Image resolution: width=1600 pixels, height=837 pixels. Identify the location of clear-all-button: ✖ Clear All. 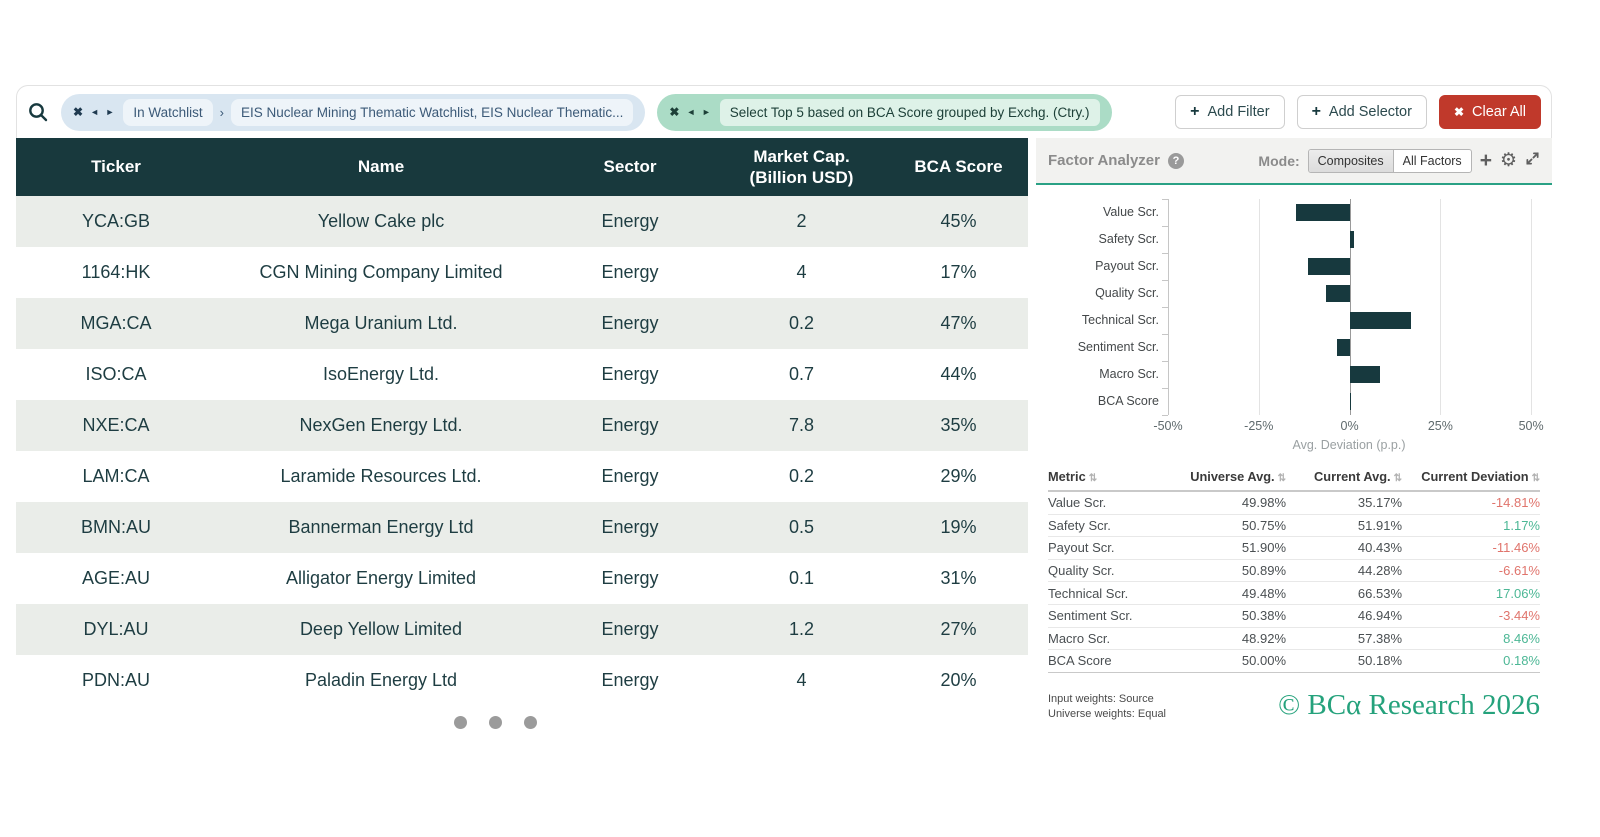
(1489, 112).